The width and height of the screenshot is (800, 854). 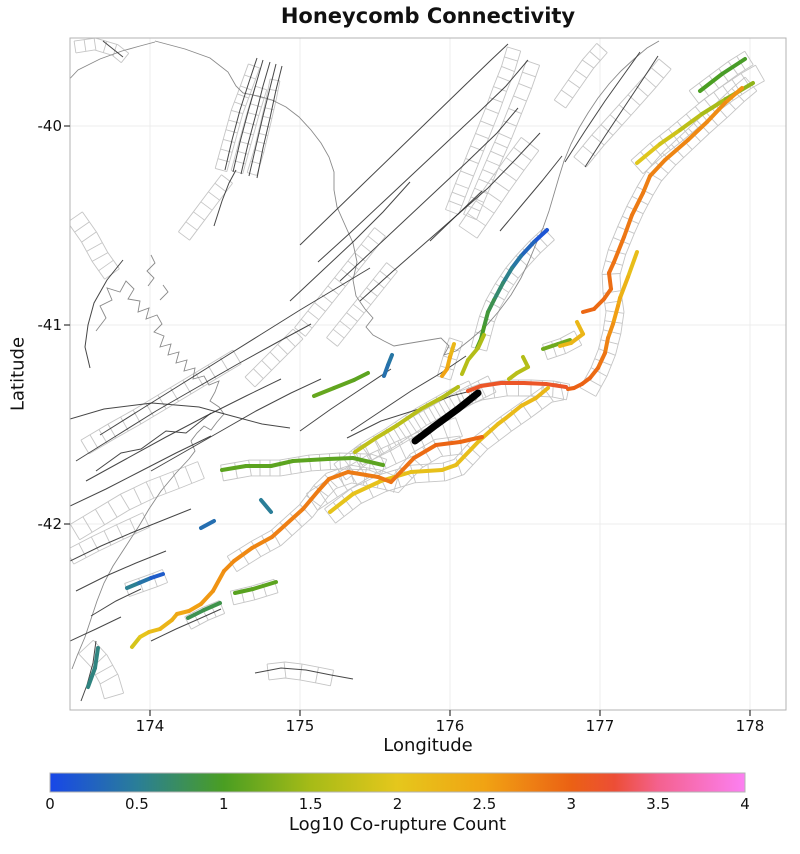 I want to click on colorbar-tick-label: 2, so click(x=397, y=804).